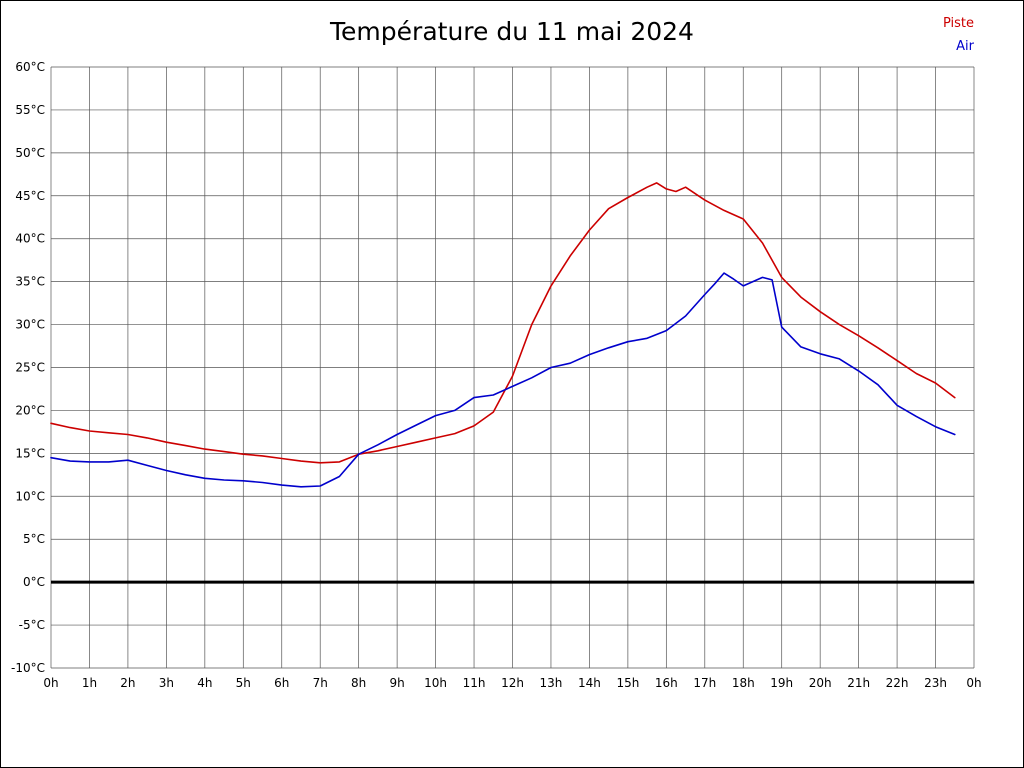 The image size is (1024, 768). Describe the element at coordinates (820, 683) in the screenshot. I see `svg-text: 20h` at that location.